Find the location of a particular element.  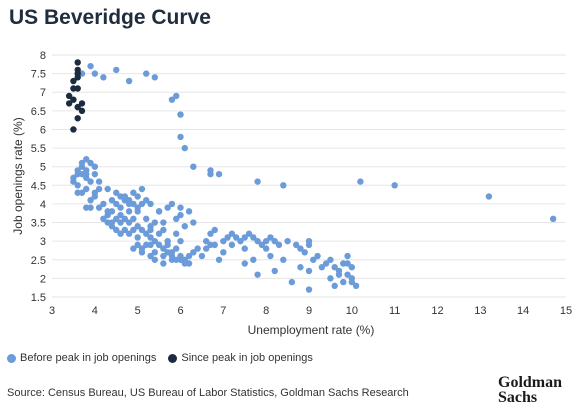

y-tick-label: 5.5 is located at coordinates (38, 149).